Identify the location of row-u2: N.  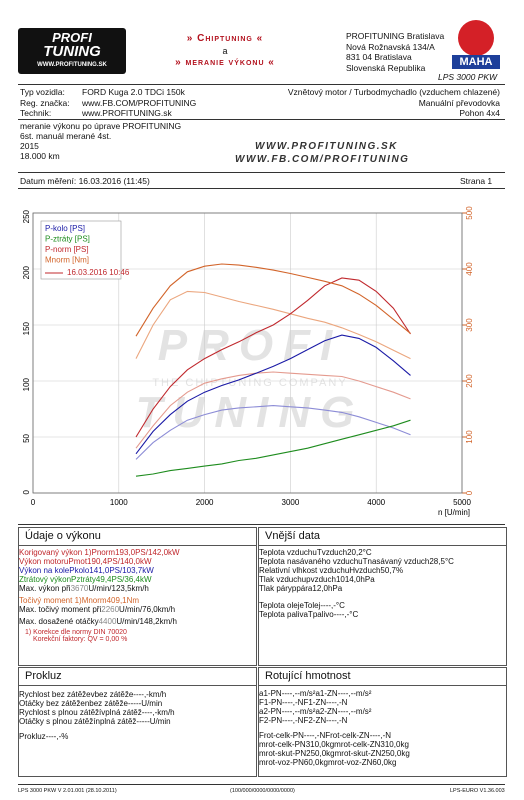
(344, 720).